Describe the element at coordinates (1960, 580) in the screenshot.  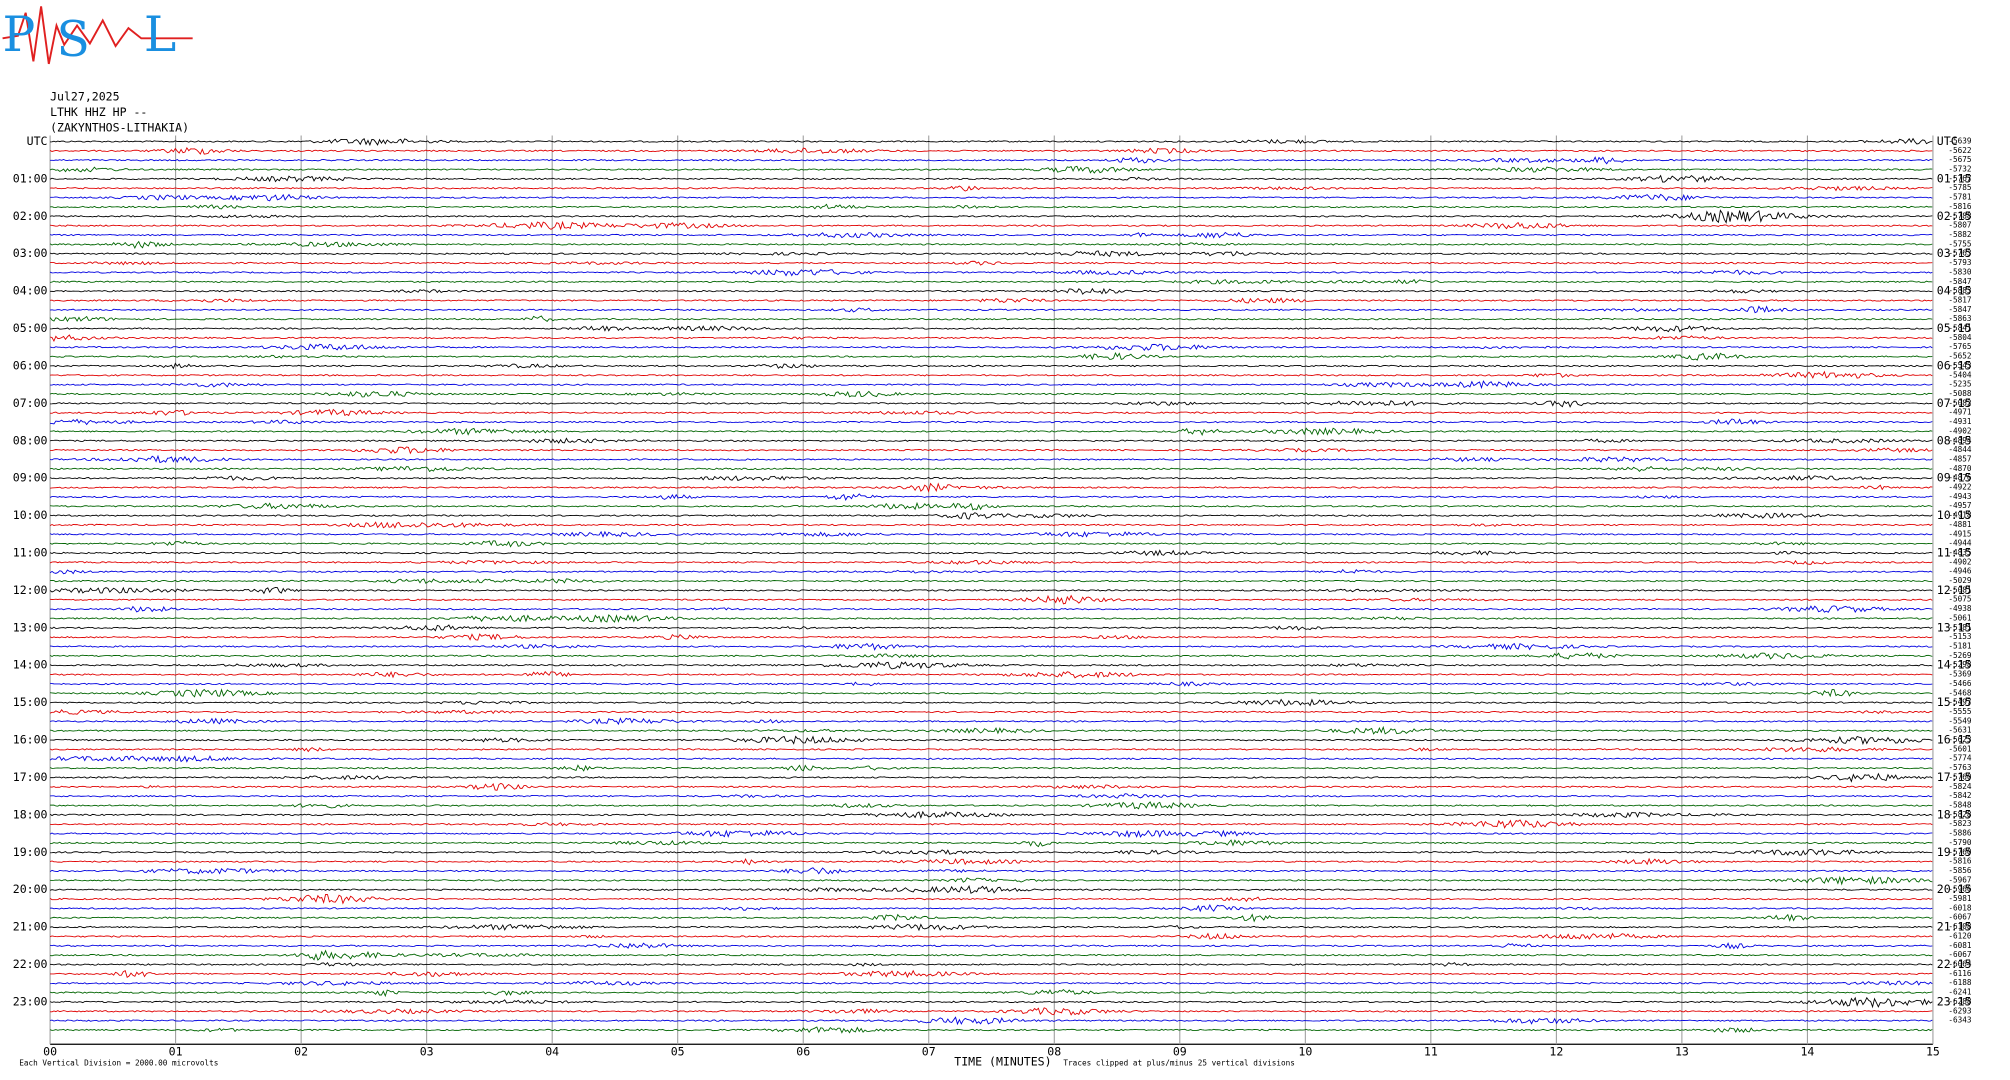
I see `trace-offset: -5029` at that location.